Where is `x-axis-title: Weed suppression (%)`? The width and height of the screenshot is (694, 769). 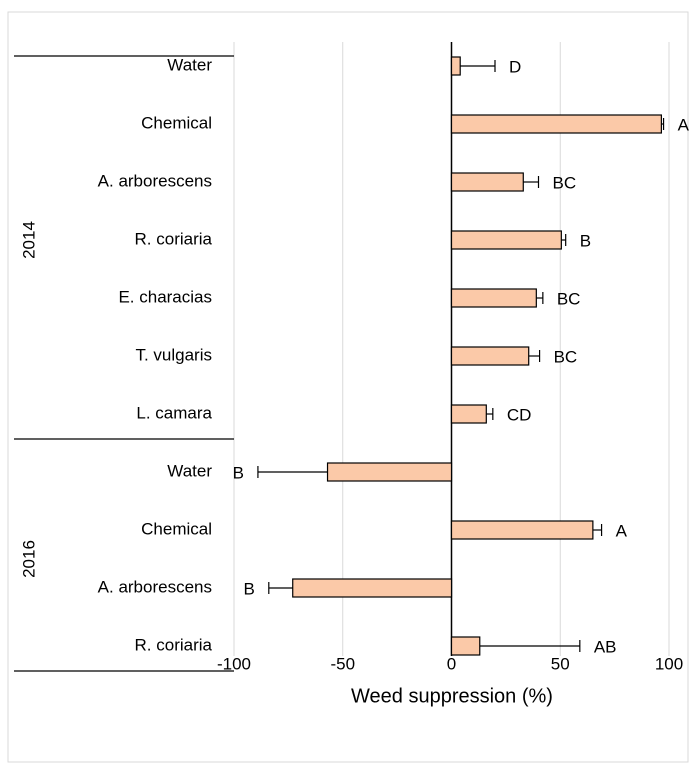
x-axis-title: Weed suppression (%) is located at coordinates (452, 696).